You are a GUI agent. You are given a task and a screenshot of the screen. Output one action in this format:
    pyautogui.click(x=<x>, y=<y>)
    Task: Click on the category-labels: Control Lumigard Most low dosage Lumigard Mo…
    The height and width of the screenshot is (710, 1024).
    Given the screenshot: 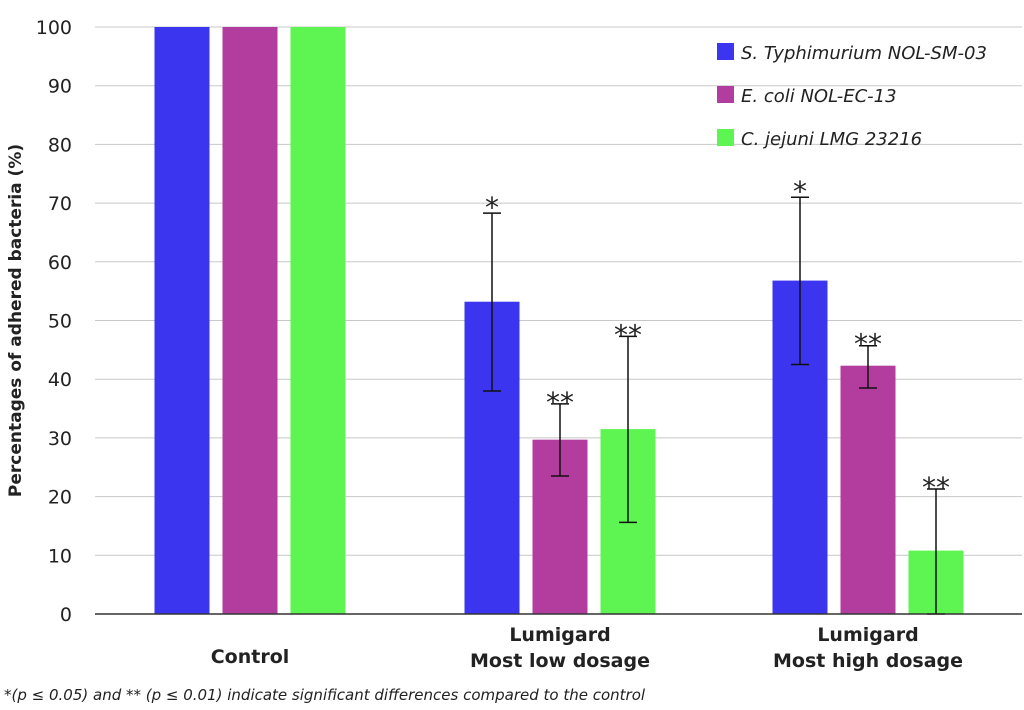 What is the action you would take?
    pyautogui.click(x=587, y=648)
    